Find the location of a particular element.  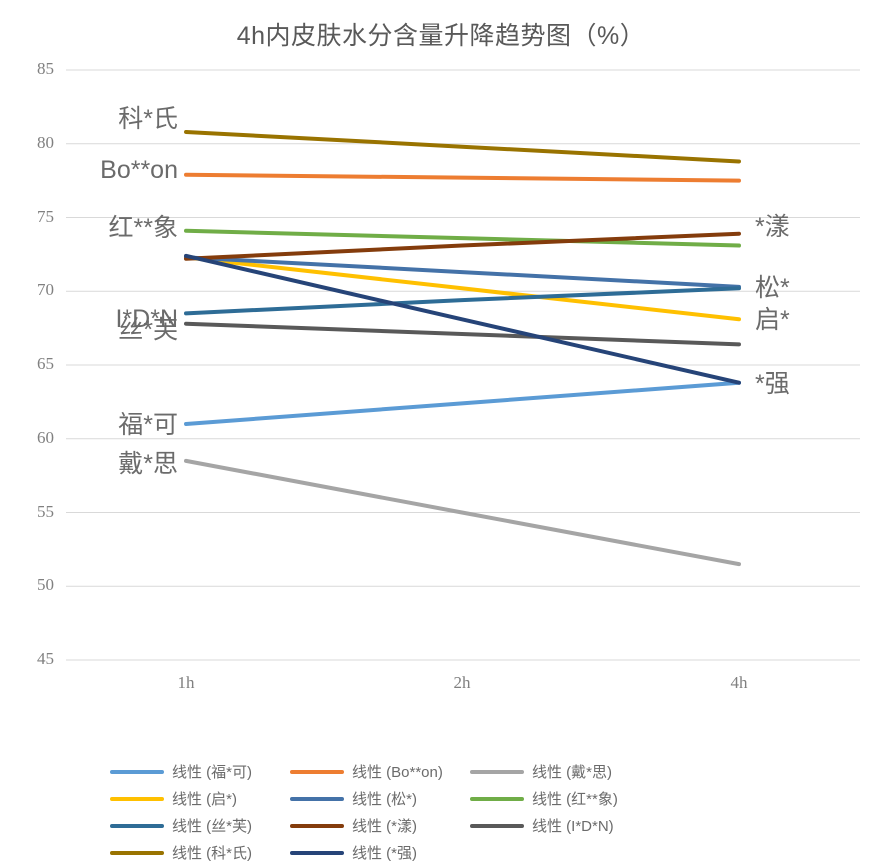

legend-item: 线性 (丝*芙) is located at coordinates (200, 825).